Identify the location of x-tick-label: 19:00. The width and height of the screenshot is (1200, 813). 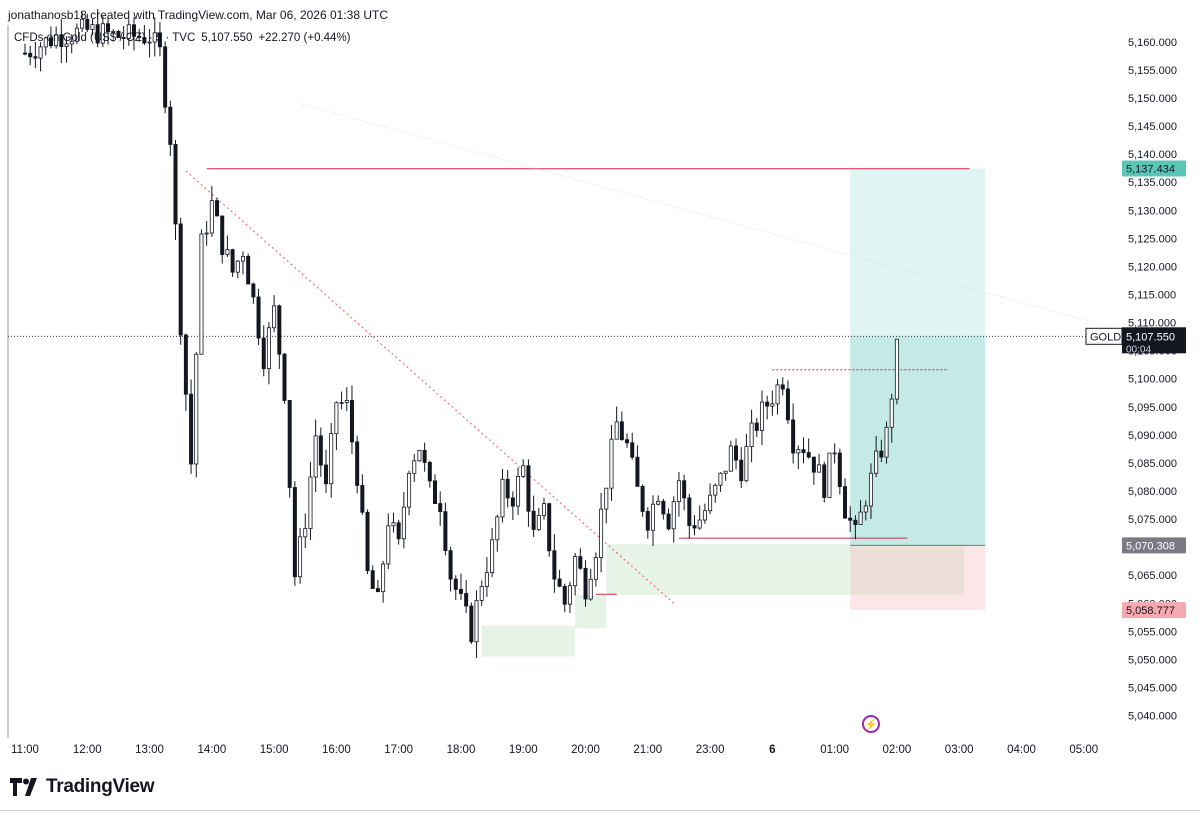
(523, 750).